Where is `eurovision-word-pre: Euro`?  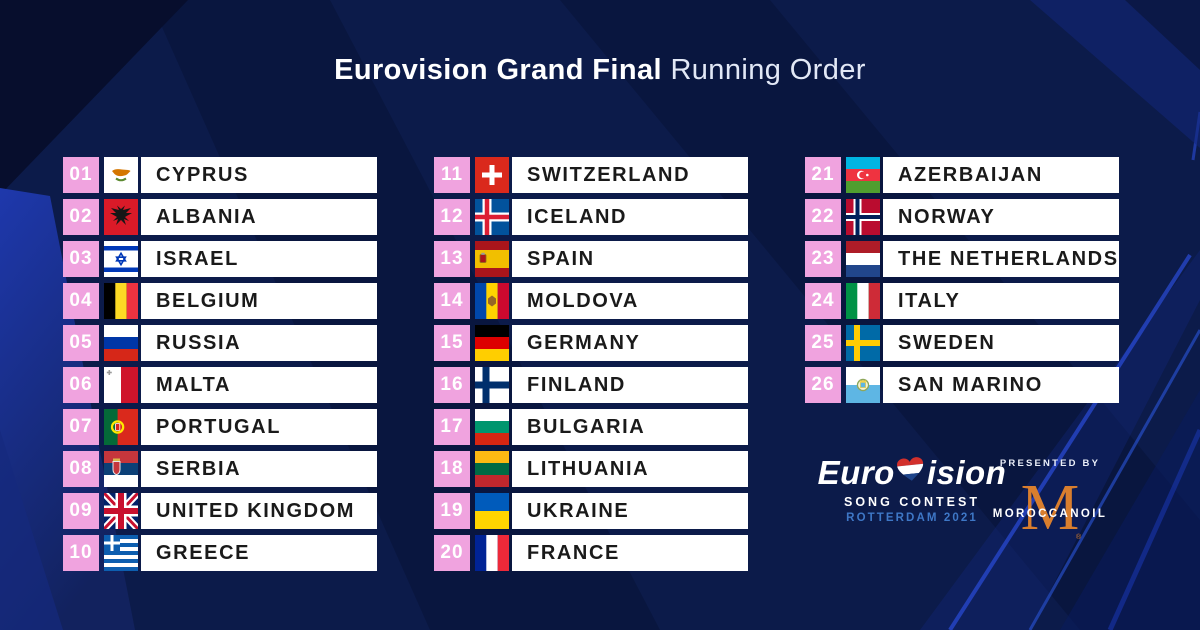 eurovision-word-pre: Euro is located at coordinates (856, 472).